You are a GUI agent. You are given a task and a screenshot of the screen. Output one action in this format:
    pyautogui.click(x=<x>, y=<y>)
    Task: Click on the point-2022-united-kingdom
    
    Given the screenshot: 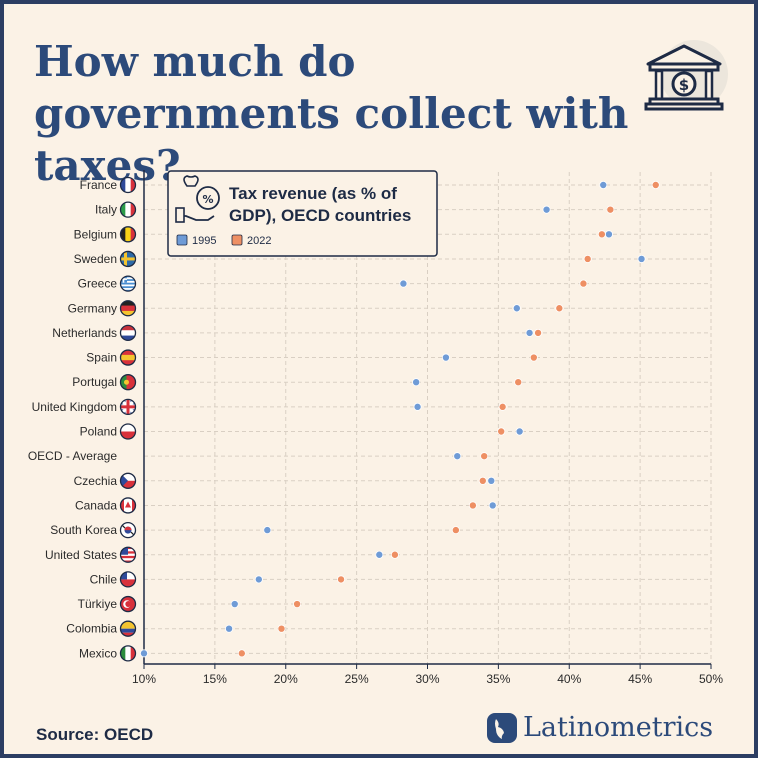 What is the action you would take?
    pyautogui.click(x=502, y=406)
    